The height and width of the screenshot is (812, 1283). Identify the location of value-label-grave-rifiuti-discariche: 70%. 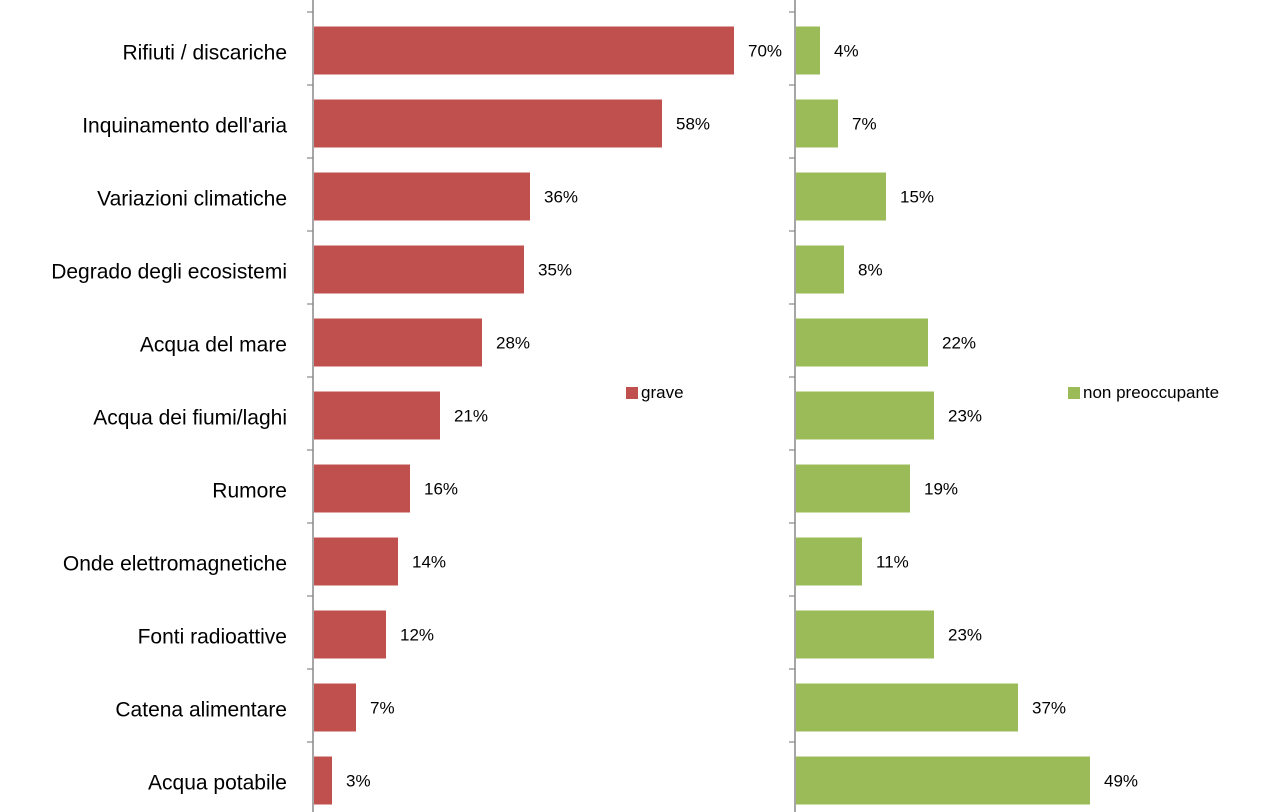
(765, 51).